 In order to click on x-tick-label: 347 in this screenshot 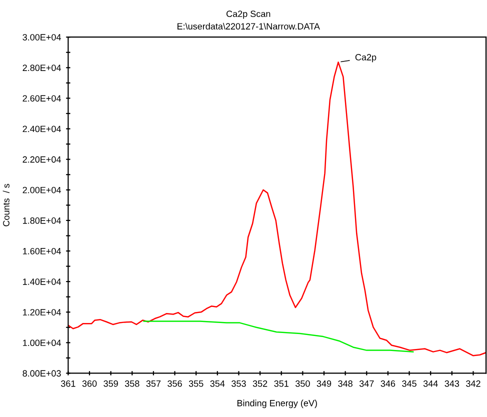, I will do `click(366, 383)`.